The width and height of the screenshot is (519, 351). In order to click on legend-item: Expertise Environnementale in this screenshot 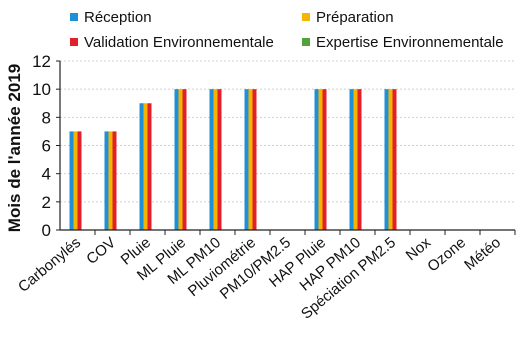, I will do `click(403, 42)`.